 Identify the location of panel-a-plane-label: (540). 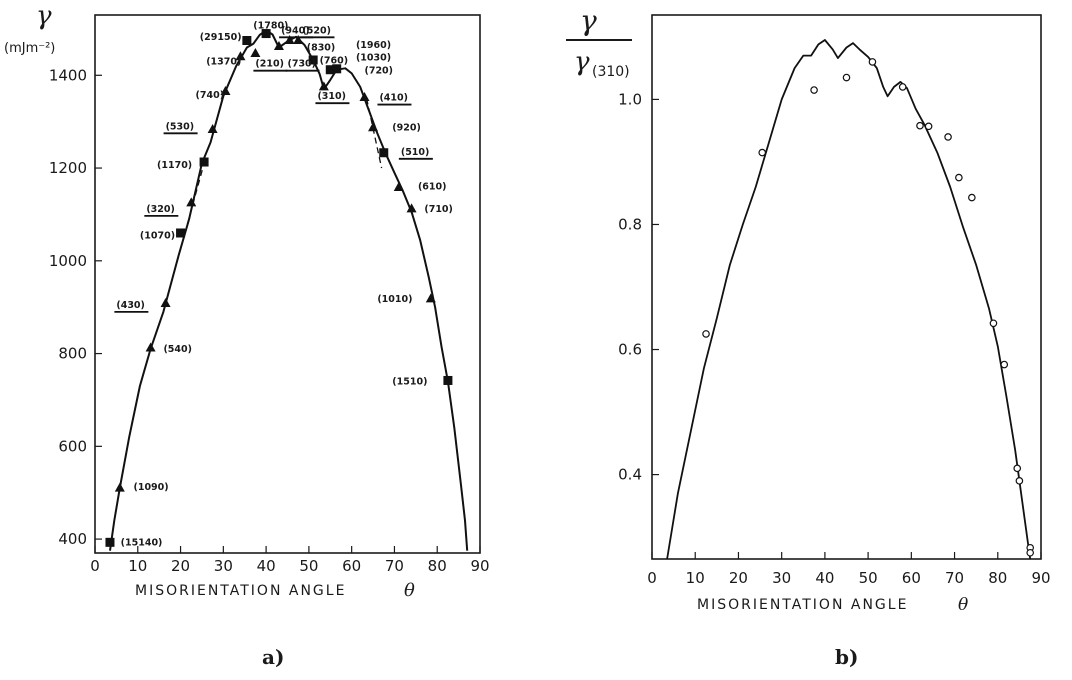
(177, 349).